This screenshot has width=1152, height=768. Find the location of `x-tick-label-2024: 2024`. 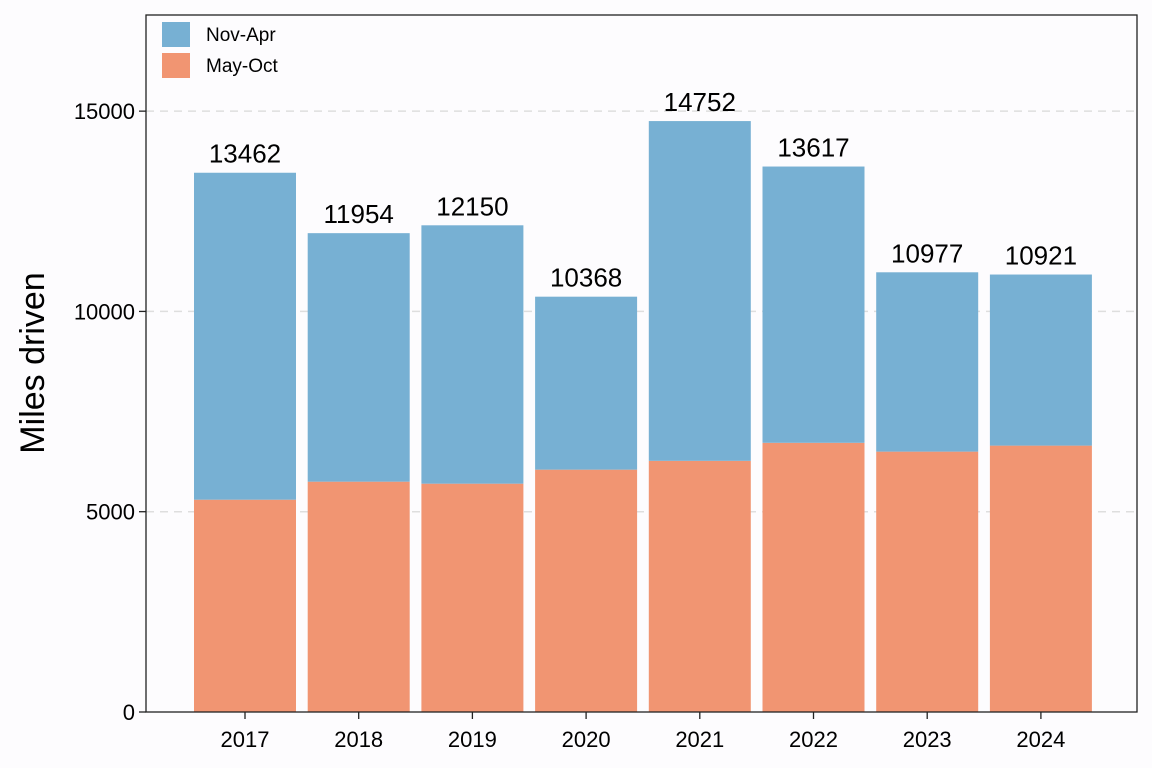

x-tick-label-2024: 2024 is located at coordinates (1040, 739).